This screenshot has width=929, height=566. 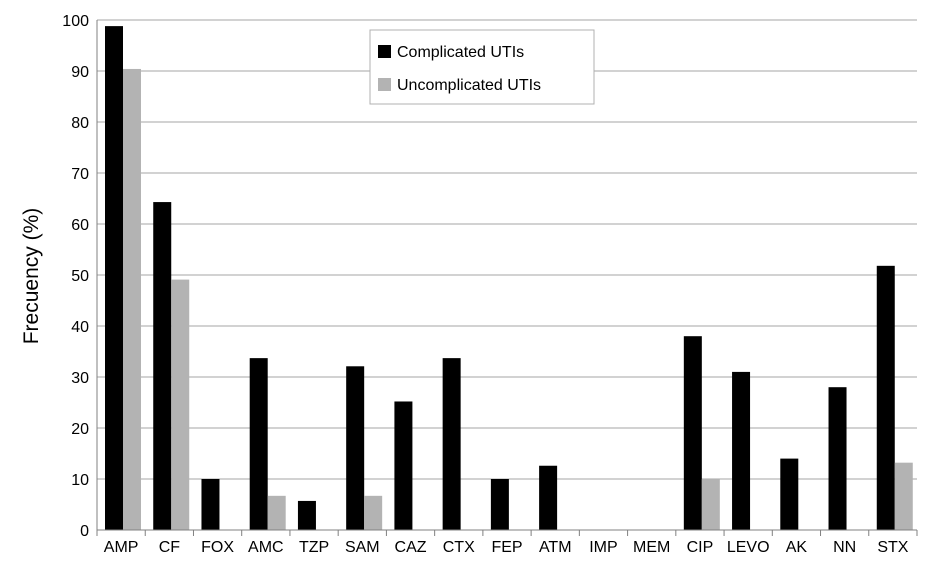 I want to click on y-tick-label: 50, so click(x=80, y=276).